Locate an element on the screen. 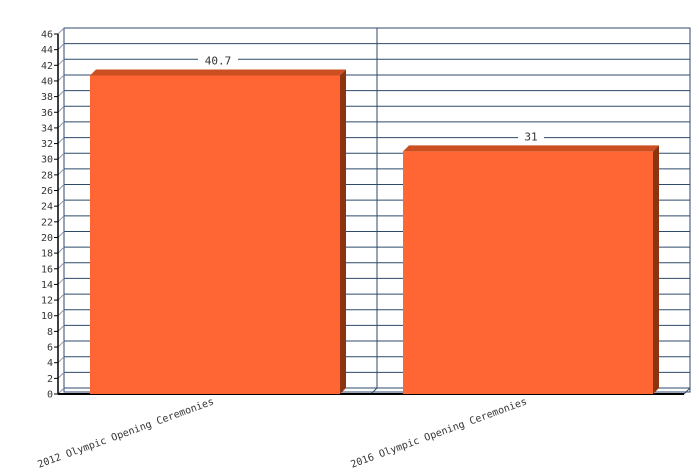 The width and height of the screenshot is (699, 474). data-label: 31 is located at coordinates (530, 136).